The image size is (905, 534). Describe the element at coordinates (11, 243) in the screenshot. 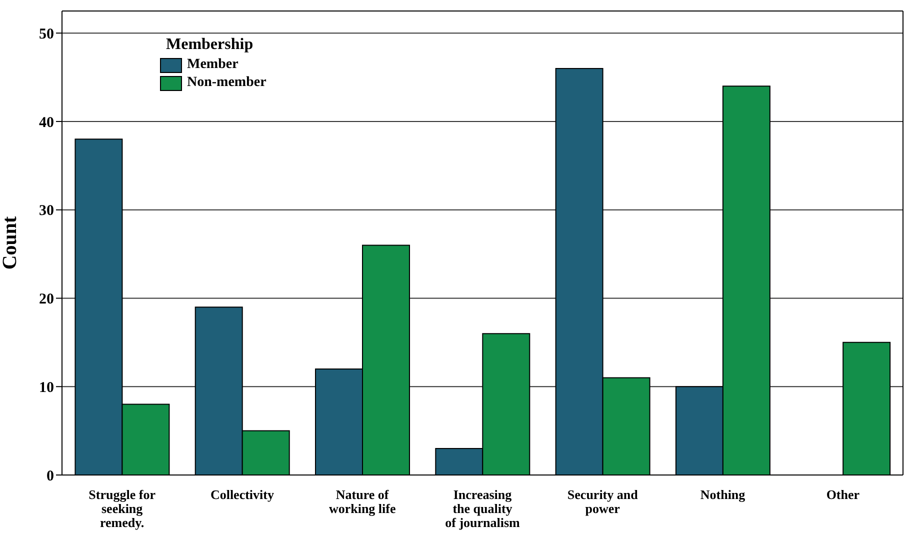

I see `y-axis-title: Count` at that location.